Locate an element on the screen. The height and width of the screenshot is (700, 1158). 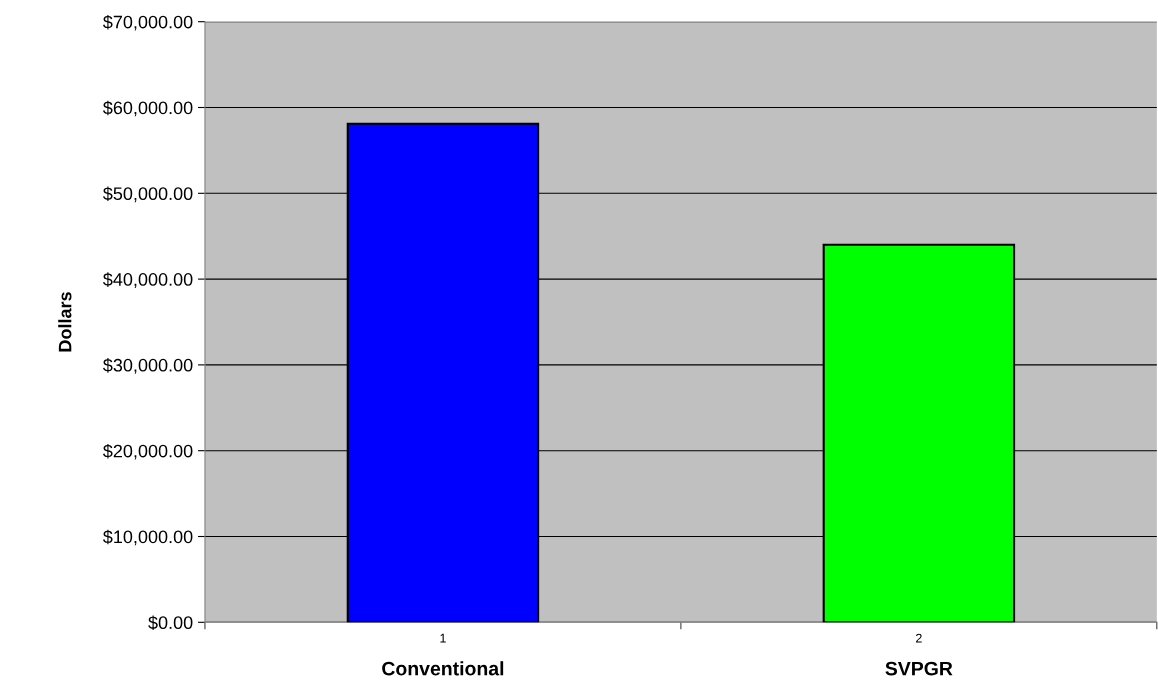
y-tick-label: $0.00 is located at coordinates (170, 623).